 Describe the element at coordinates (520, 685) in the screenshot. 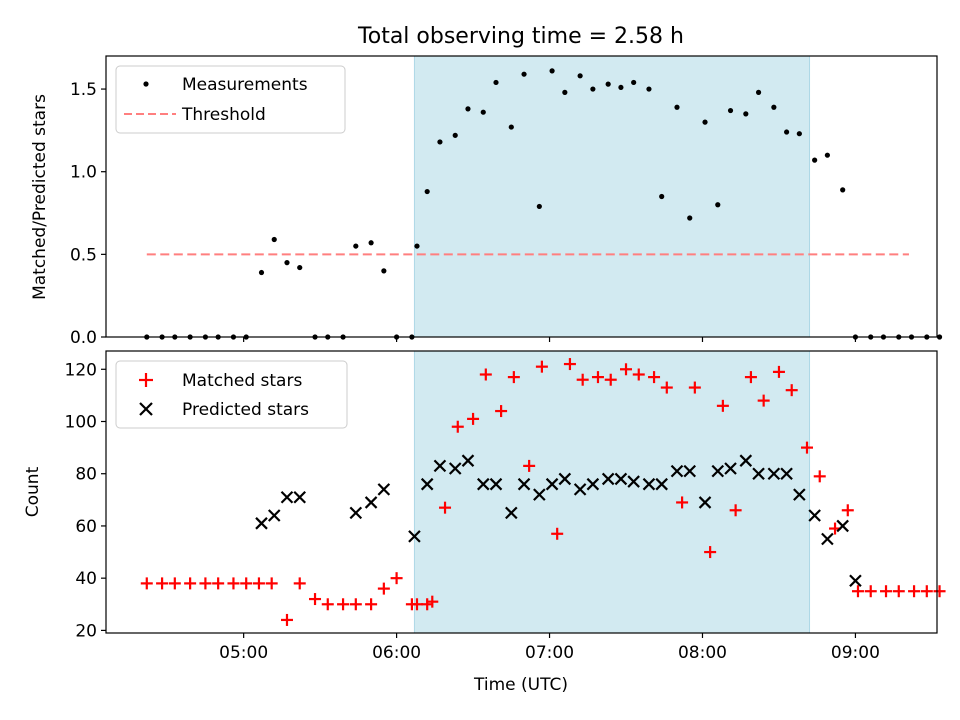

I see `x-axis-label: Time (UTC)` at that location.